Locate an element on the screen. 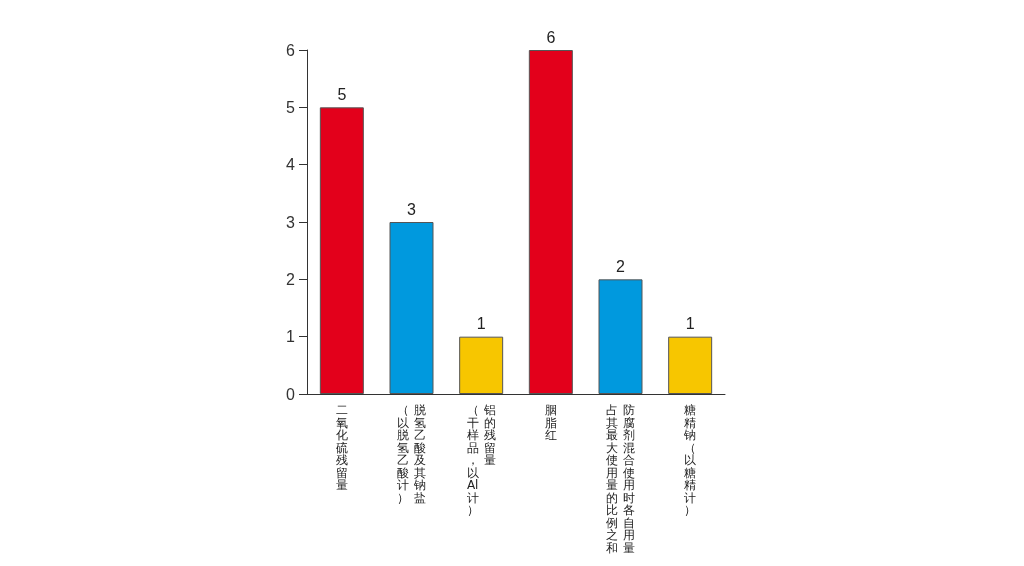 This screenshot has width=1024, height=566. y-tick-label: 1 is located at coordinates (291, 337).